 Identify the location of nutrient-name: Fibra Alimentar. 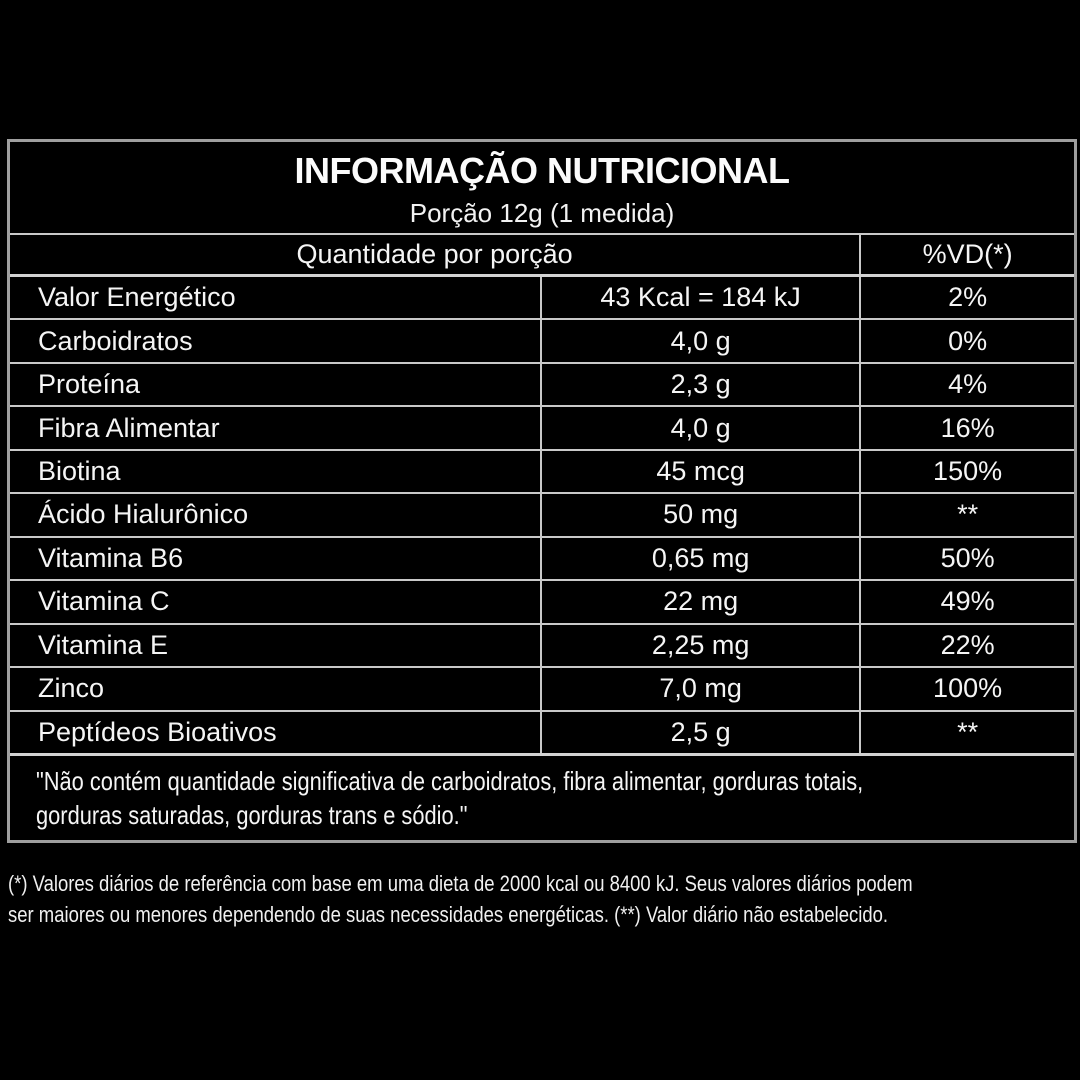
(276, 428).